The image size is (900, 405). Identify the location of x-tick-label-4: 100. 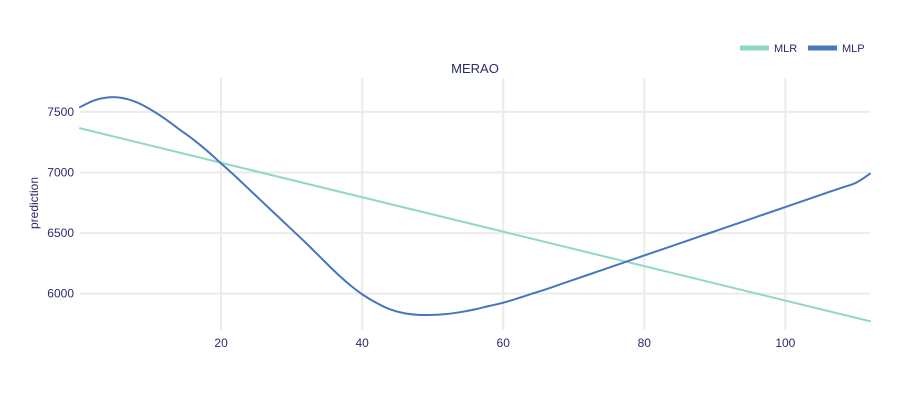
(785, 343).